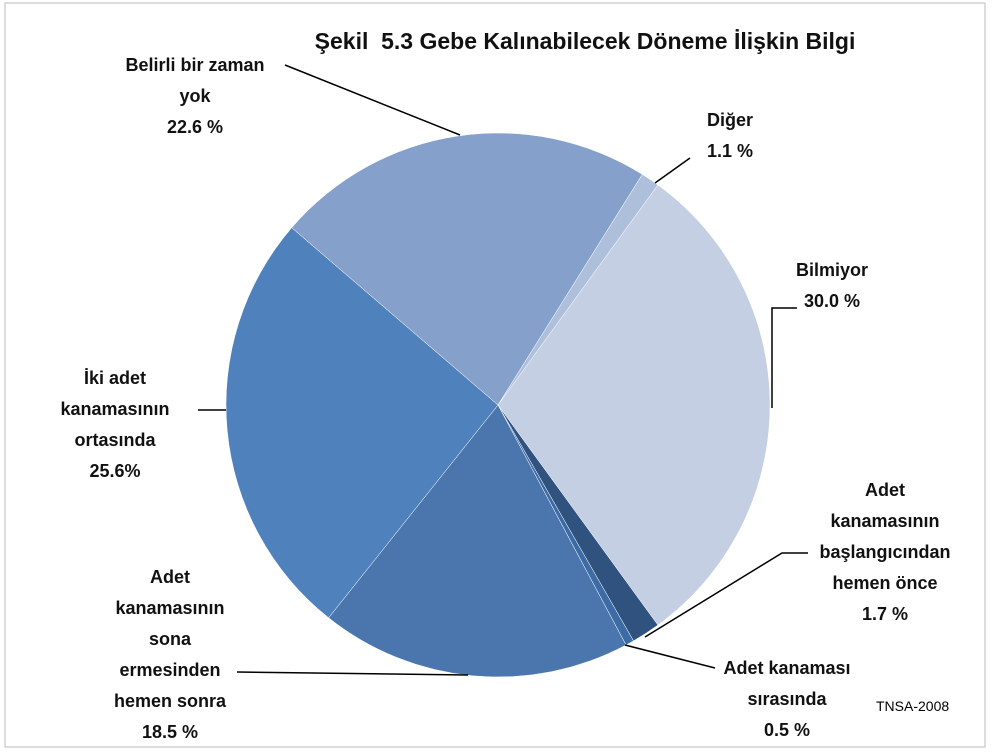  Describe the element at coordinates (730, 150) in the screenshot. I see `value-label: 1.1 %` at that location.